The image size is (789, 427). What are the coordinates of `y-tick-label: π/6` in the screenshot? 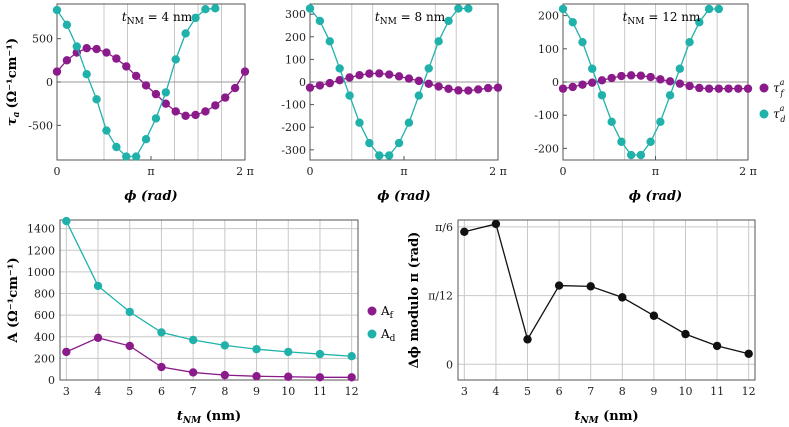 It's located at (444, 227).